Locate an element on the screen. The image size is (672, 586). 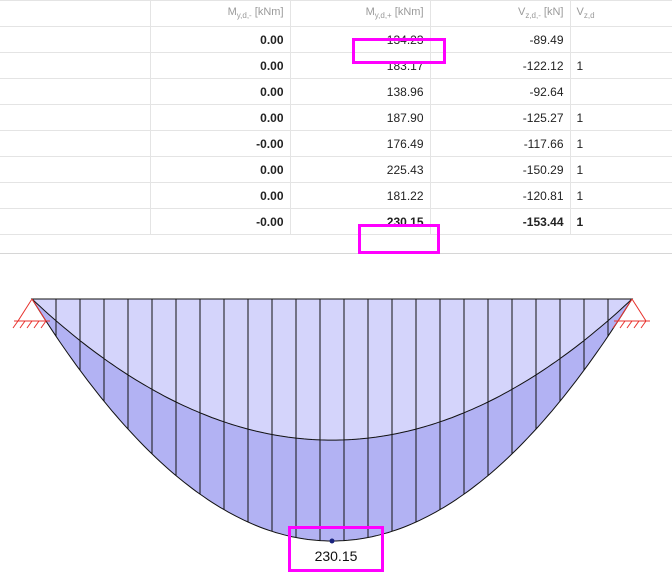
cell-vz-minus: -153.44 is located at coordinates (500, 221).